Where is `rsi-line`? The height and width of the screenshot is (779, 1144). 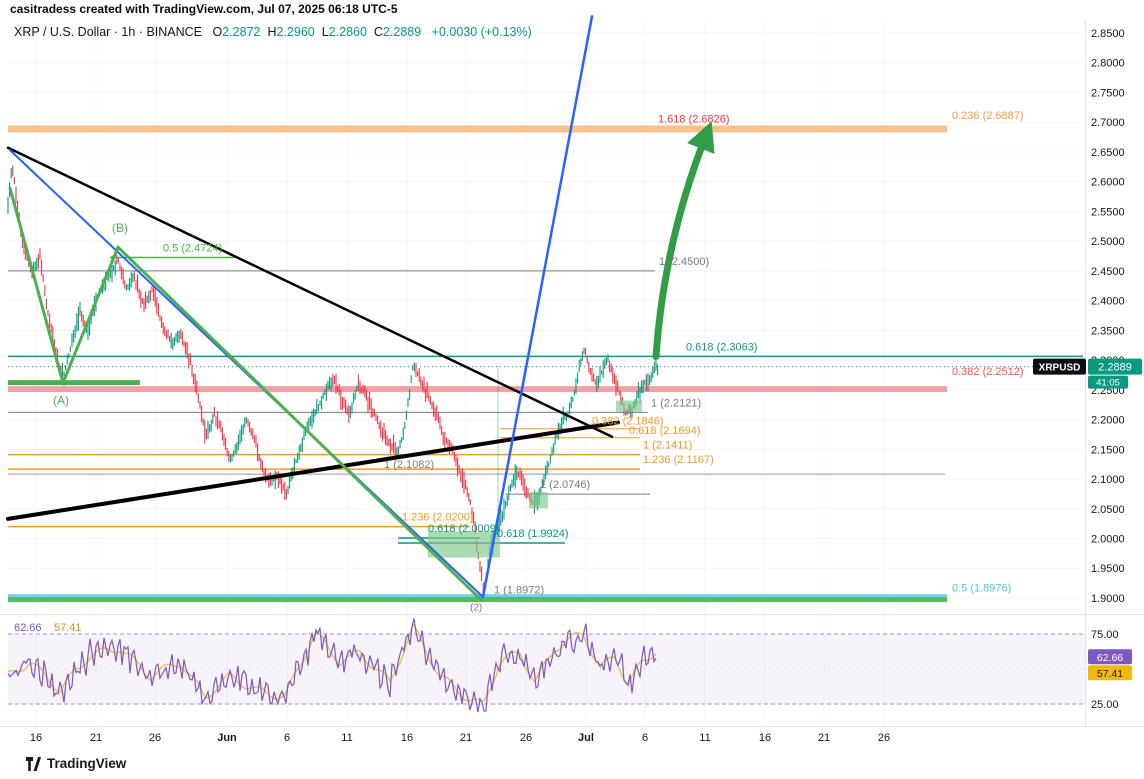 rsi-line is located at coordinates (332, 665).